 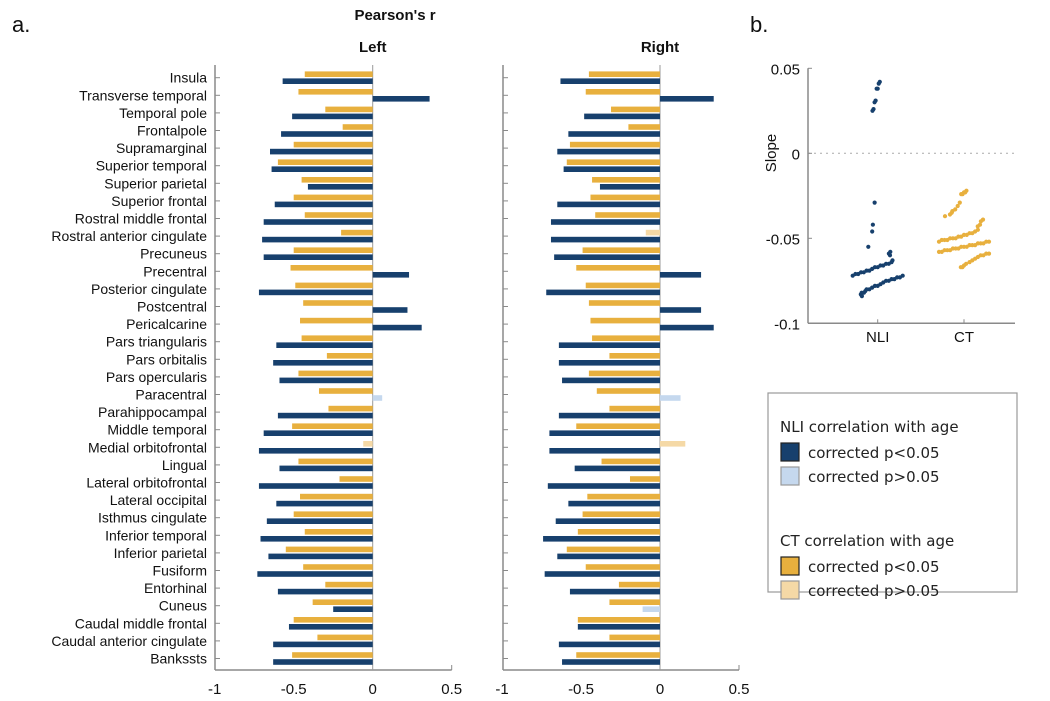 I want to click on category-label: Caudal anterior cingulate, so click(x=129, y=641).